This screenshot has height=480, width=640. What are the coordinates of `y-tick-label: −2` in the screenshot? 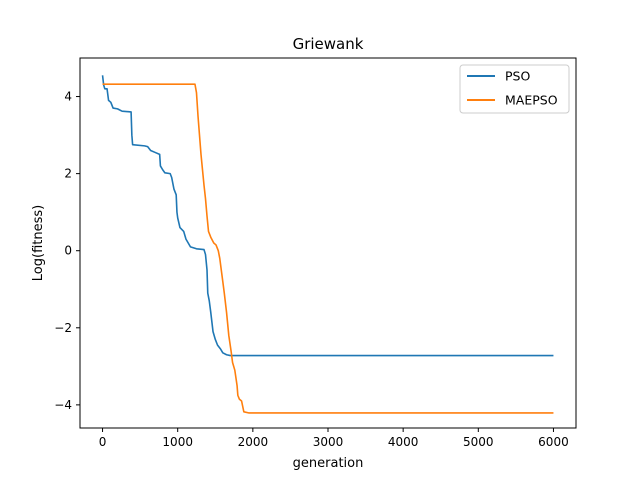 It's located at (63, 328).